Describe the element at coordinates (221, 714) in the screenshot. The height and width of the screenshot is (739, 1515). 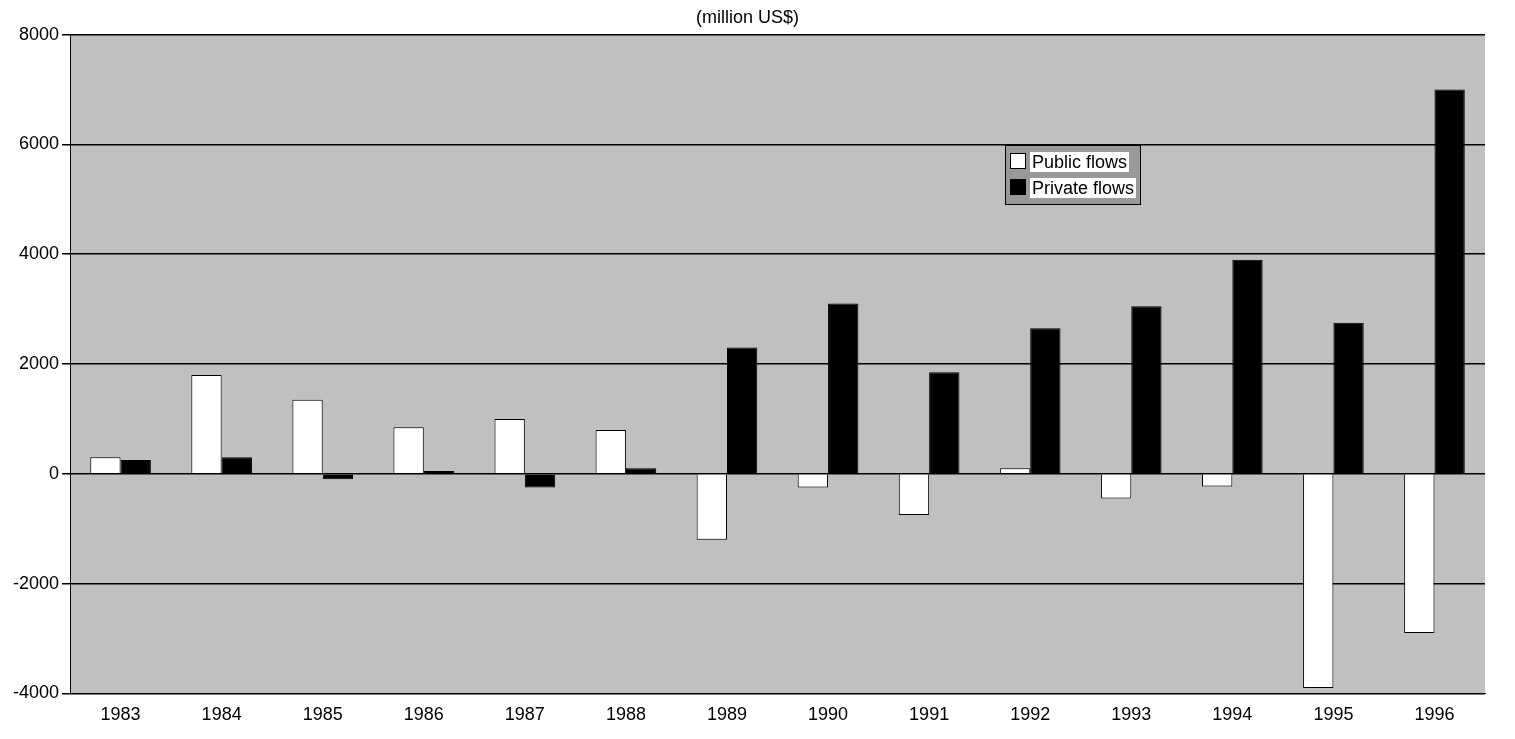
I see `x-tick-label: 1984` at that location.